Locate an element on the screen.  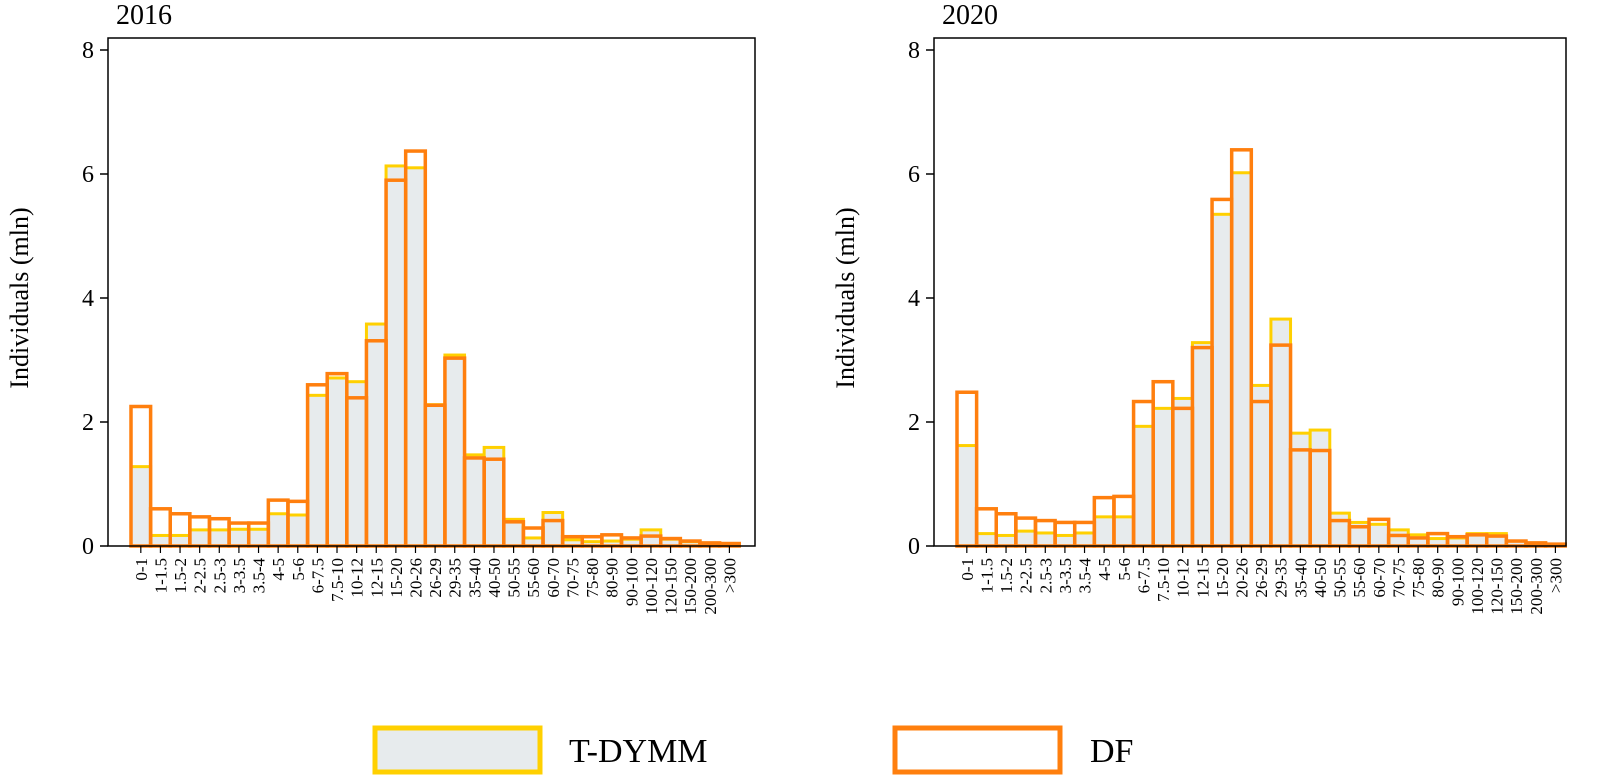
legend-swatch-df is located at coordinates (977, 750).